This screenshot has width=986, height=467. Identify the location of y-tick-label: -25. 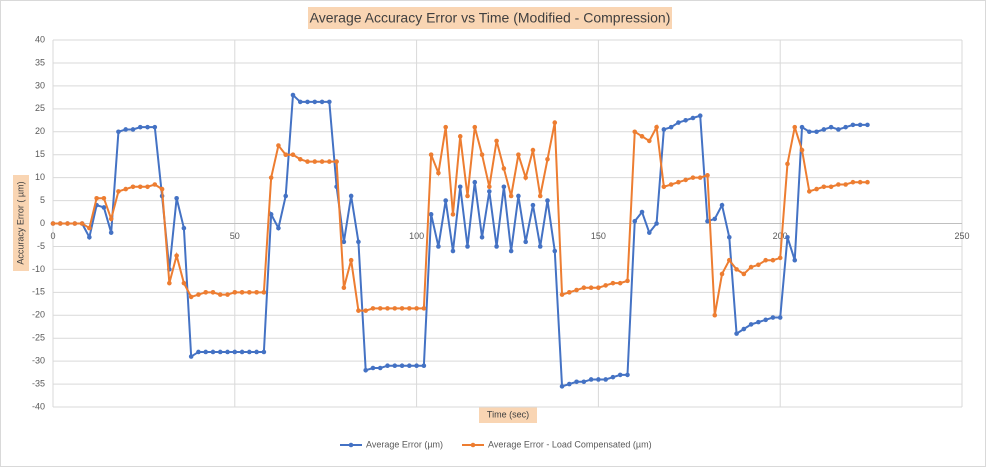
(38, 338).